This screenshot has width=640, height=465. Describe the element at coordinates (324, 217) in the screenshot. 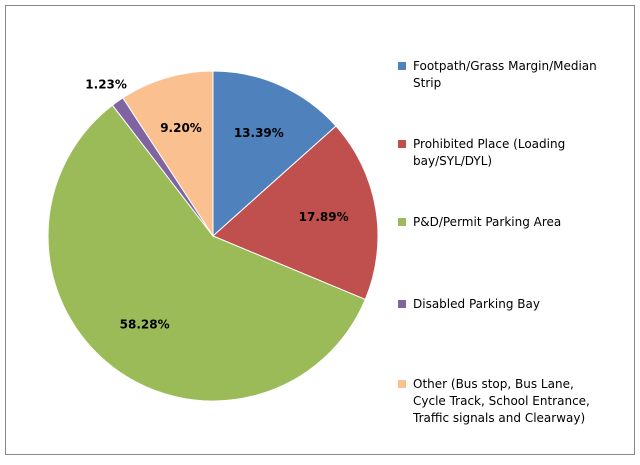

I see `data-label: 17.89%` at that location.